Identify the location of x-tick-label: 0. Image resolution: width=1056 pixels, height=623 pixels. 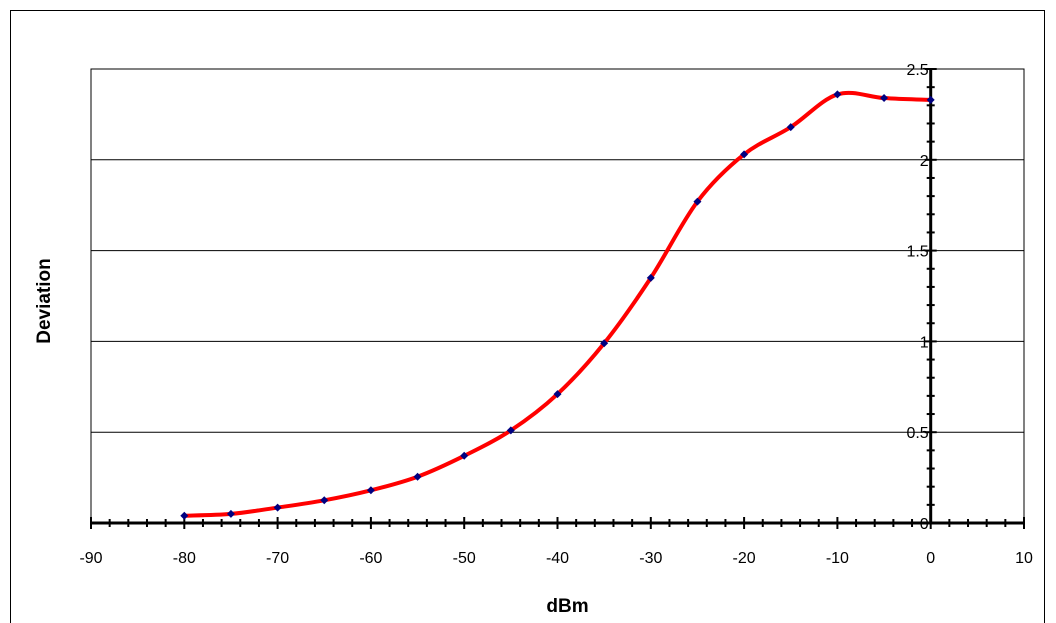
(930, 558).